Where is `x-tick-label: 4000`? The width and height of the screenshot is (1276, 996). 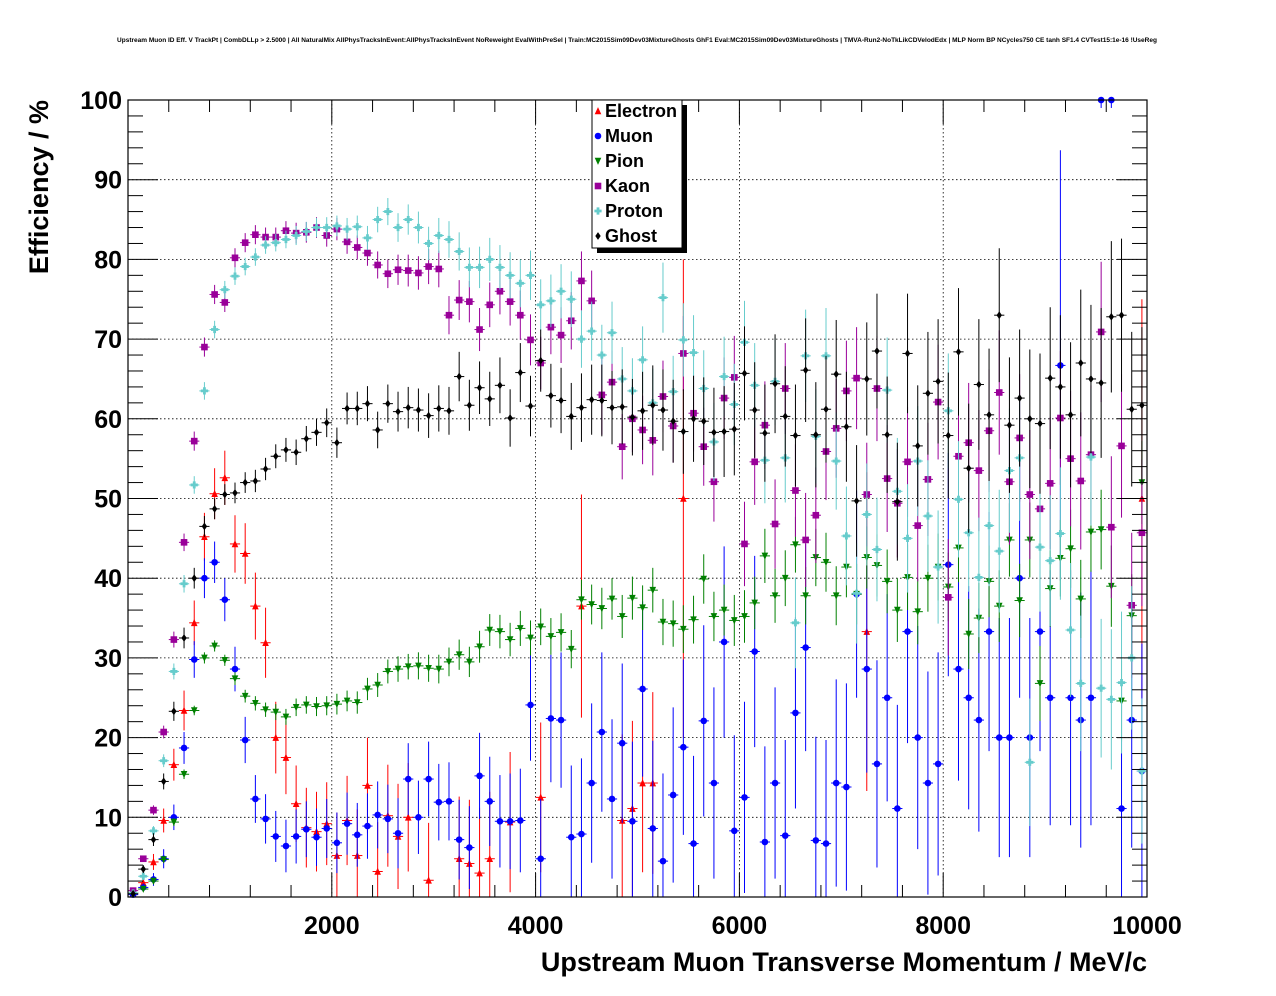 x-tick-label: 4000 is located at coordinates (536, 926).